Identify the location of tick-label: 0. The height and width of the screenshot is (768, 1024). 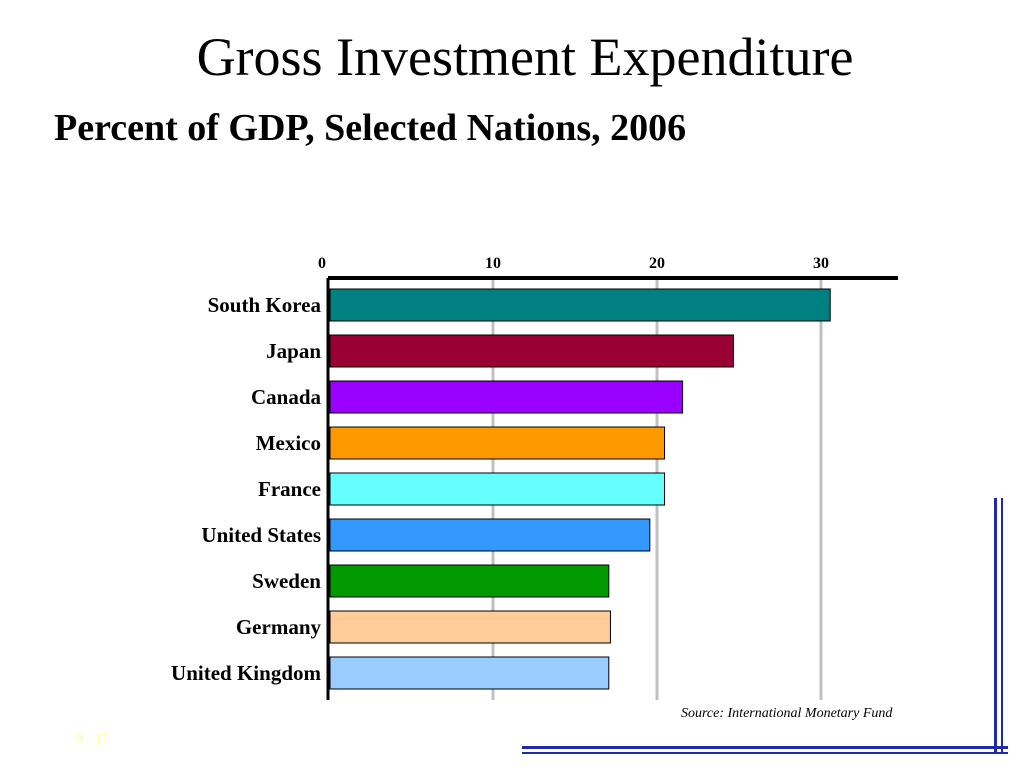
(322, 263).